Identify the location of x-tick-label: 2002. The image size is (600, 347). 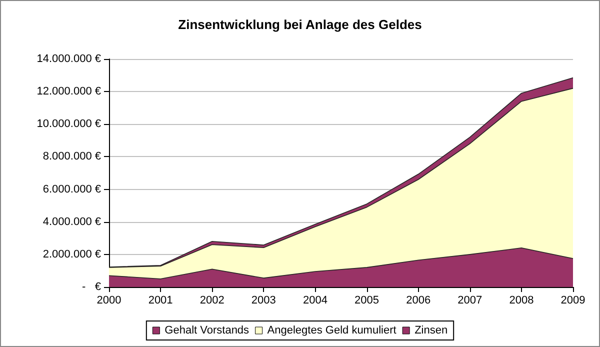
(212, 300).